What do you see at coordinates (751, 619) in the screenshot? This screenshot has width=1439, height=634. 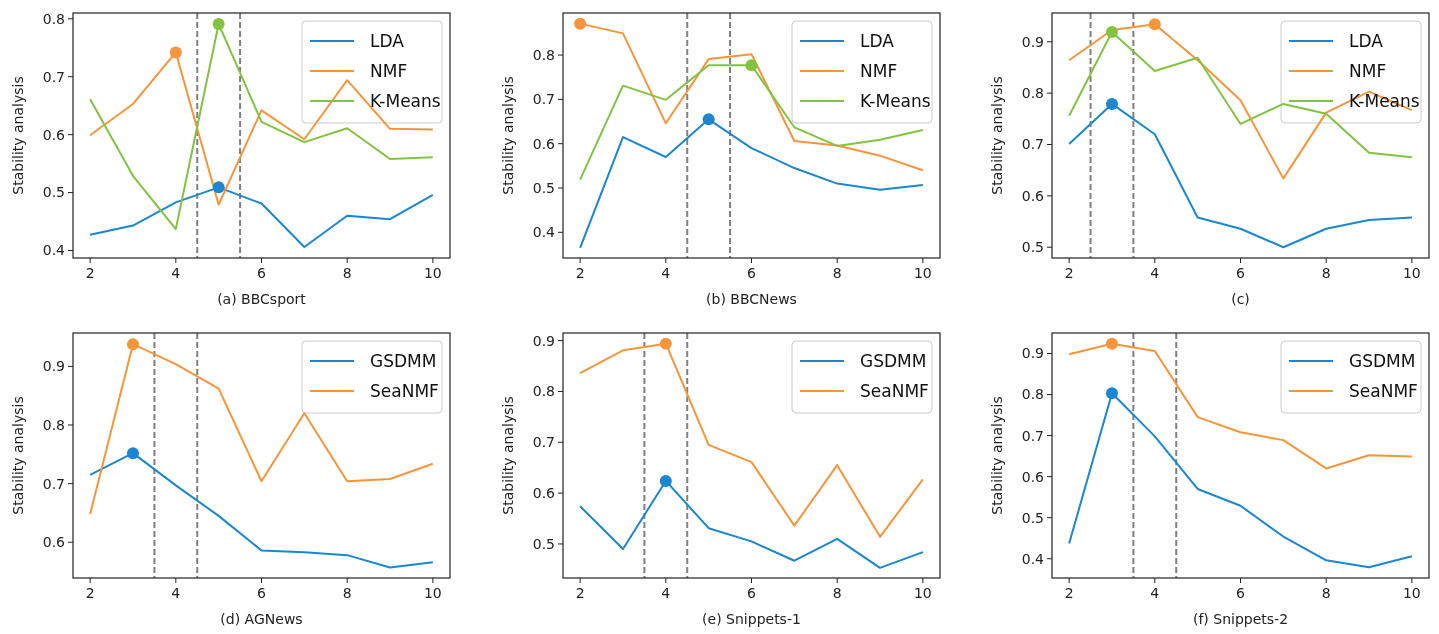 I see `x-axis-title: (e) Snippets-1` at bounding box center [751, 619].